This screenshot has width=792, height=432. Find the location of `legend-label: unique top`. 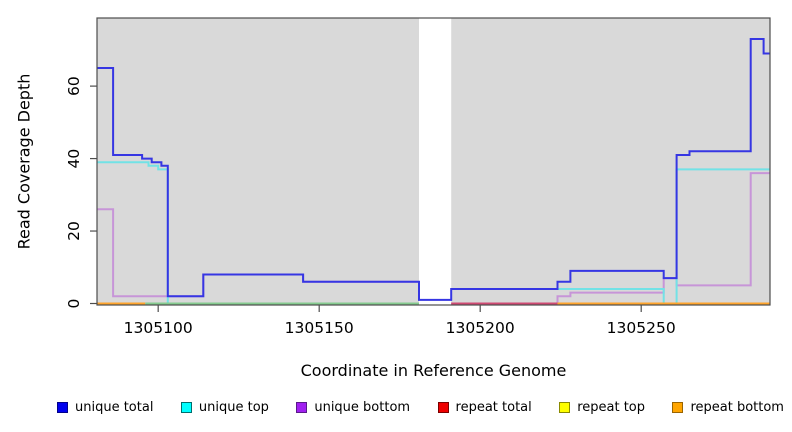

legend-label: unique top is located at coordinates (233, 407).